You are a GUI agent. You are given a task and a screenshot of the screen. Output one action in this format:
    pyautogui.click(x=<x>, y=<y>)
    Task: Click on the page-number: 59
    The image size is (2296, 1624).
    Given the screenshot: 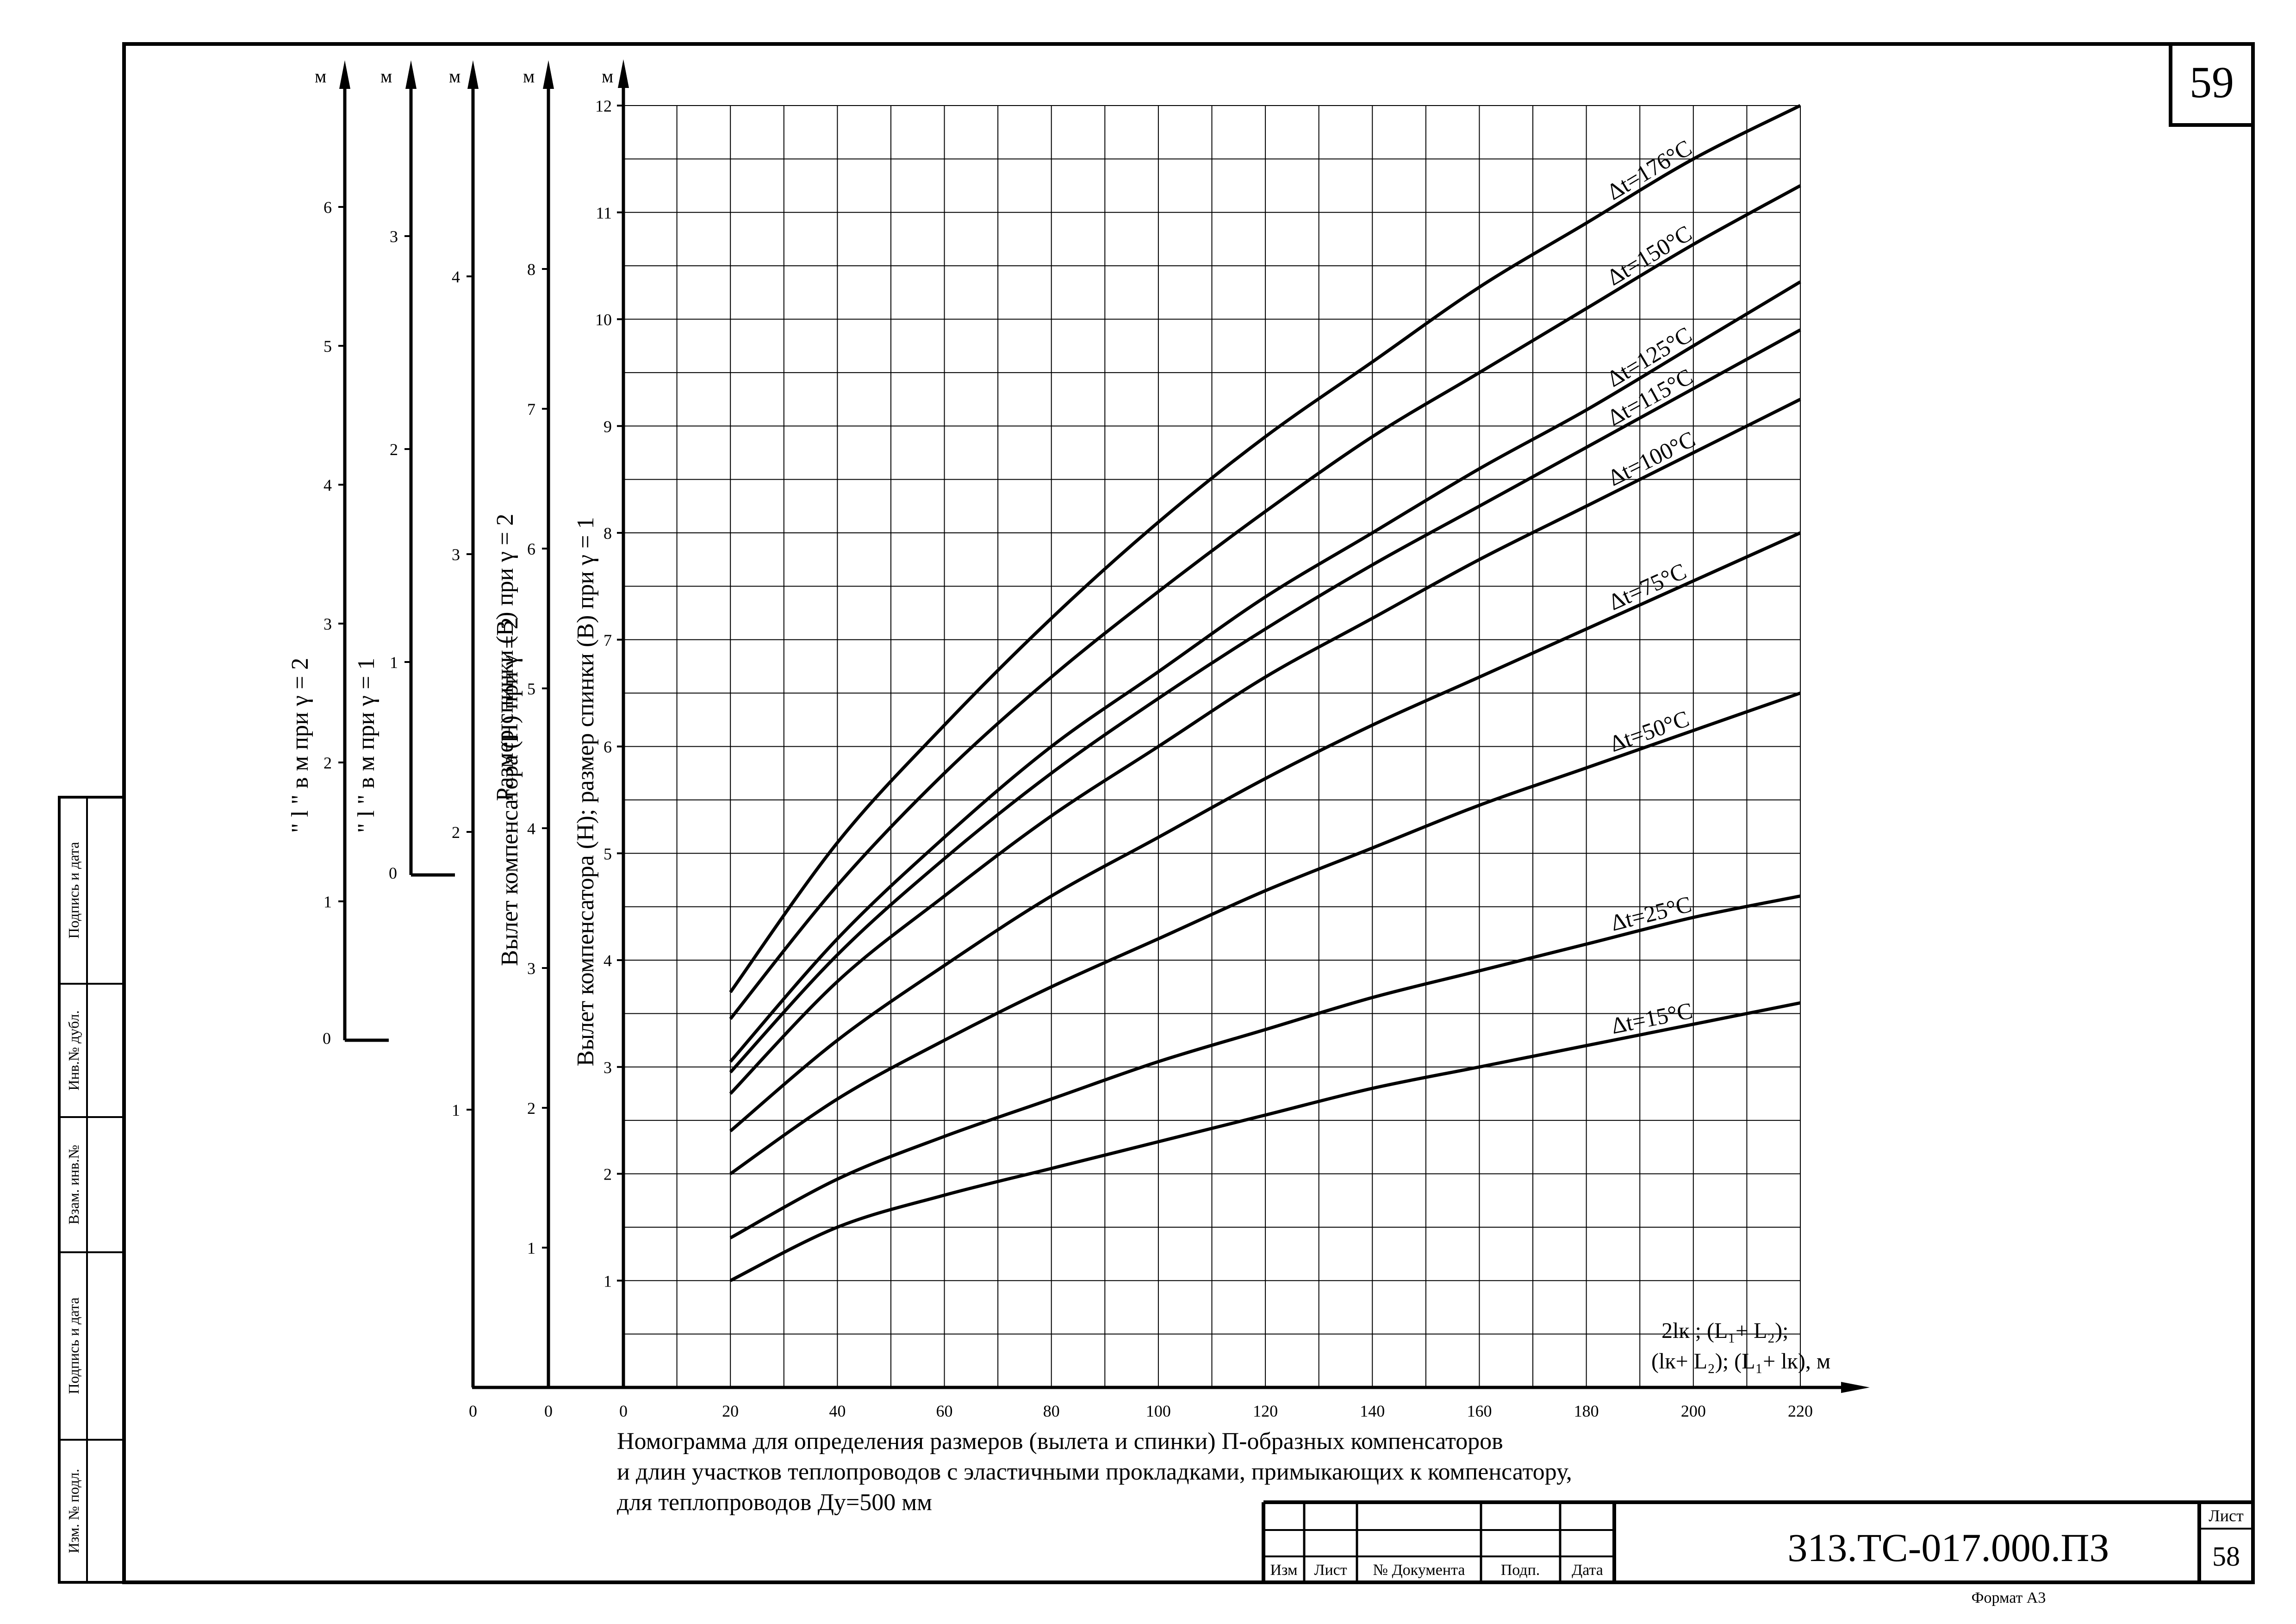 What is the action you would take?
    pyautogui.click(x=2212, y=82)
    